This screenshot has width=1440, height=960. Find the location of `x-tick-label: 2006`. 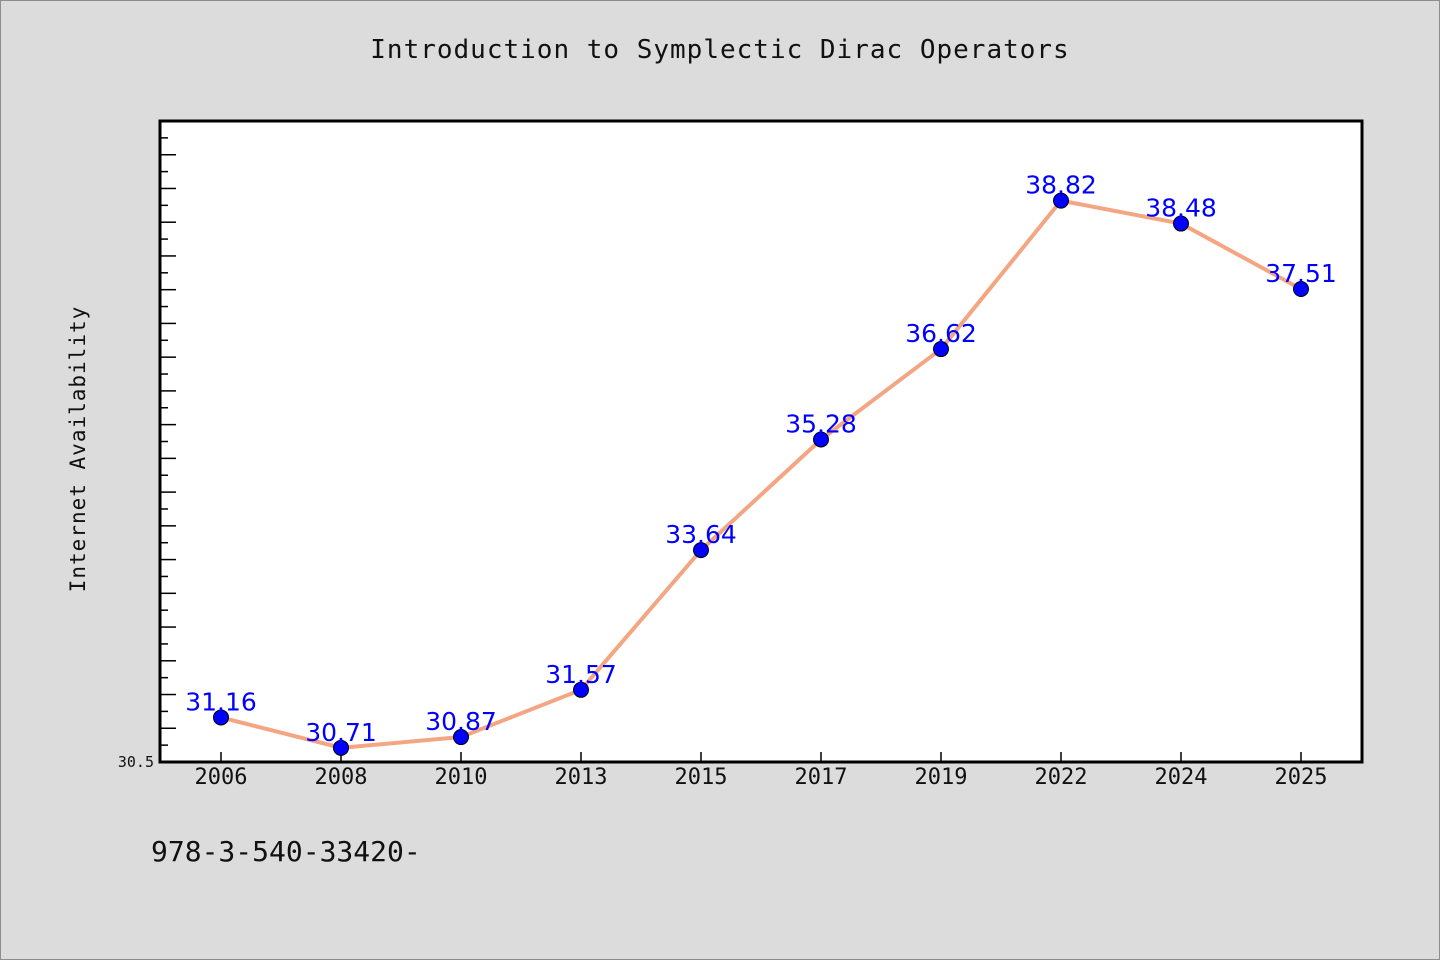

x-tick-label: 2006 is located at coordinates (221, 777).